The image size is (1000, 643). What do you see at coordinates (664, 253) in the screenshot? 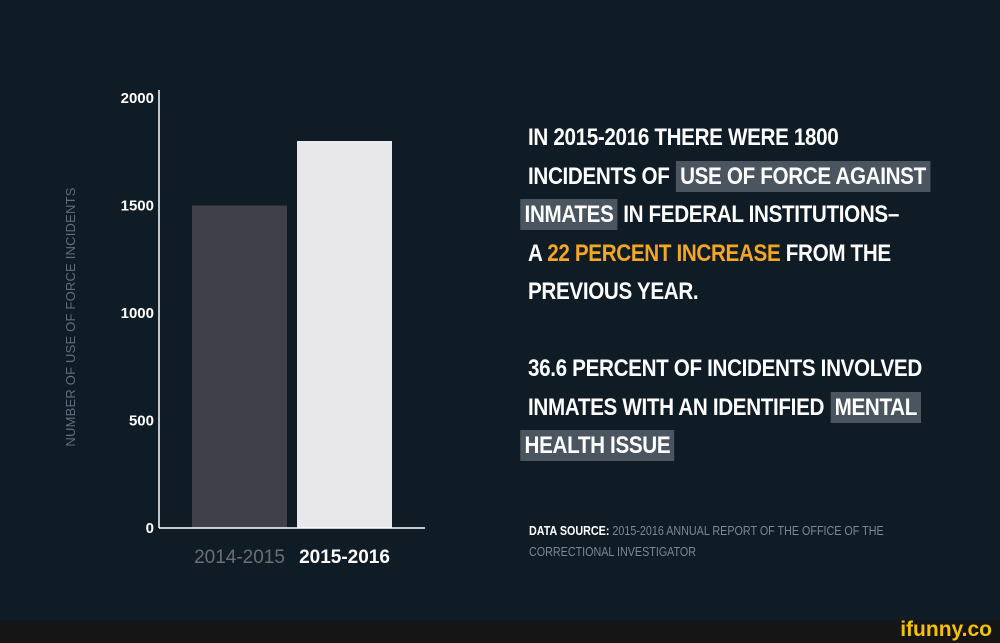
I see `accent-percent-increase: 22 PERCENT INCREASE` at bounding box center [664, 253].